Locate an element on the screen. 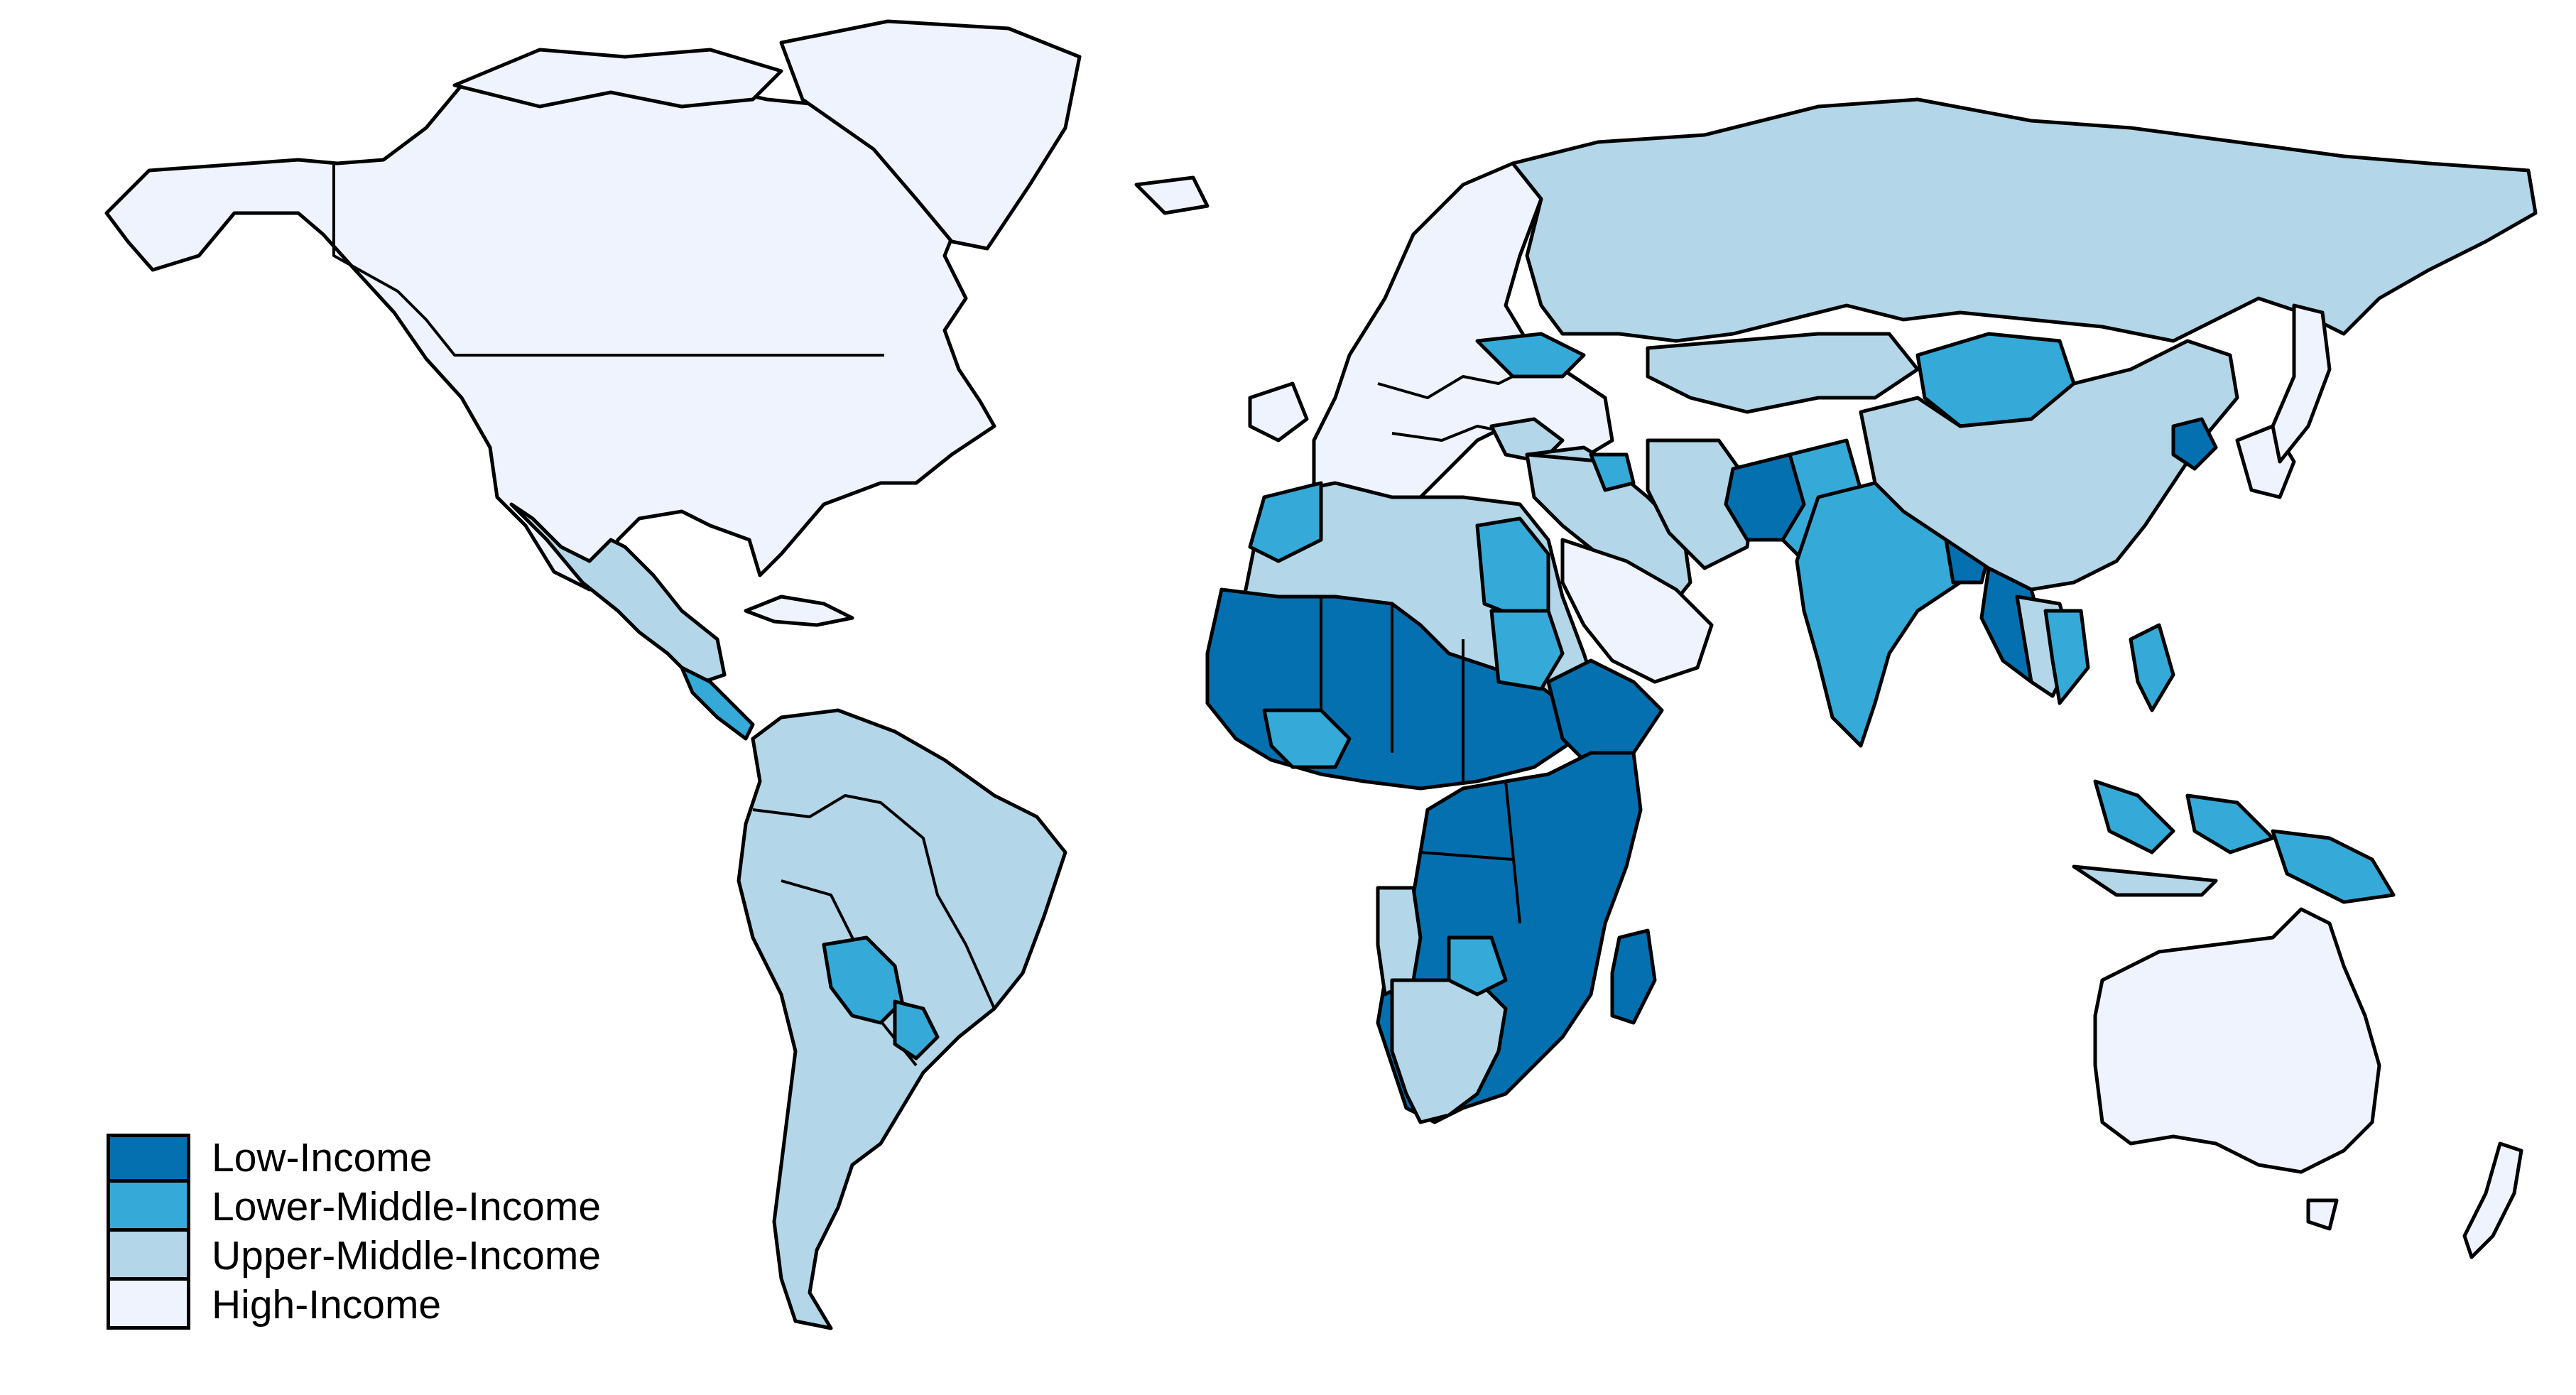  legend-swatch-lower-middle-income is located at coordinates (149, 1207).